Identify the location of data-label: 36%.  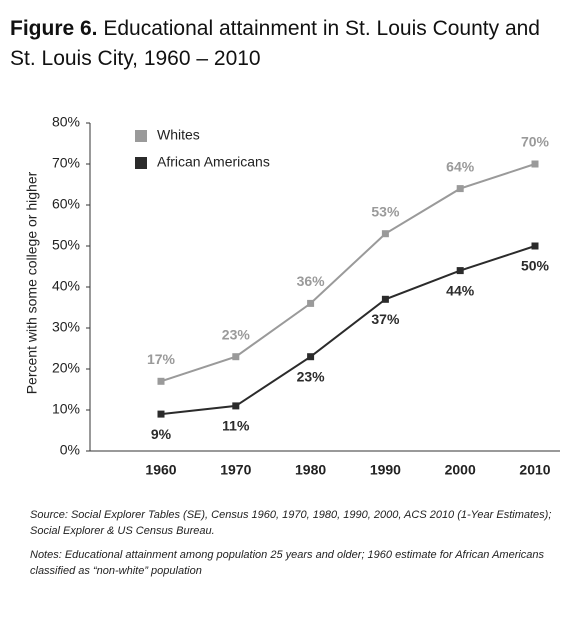
(311, 281).